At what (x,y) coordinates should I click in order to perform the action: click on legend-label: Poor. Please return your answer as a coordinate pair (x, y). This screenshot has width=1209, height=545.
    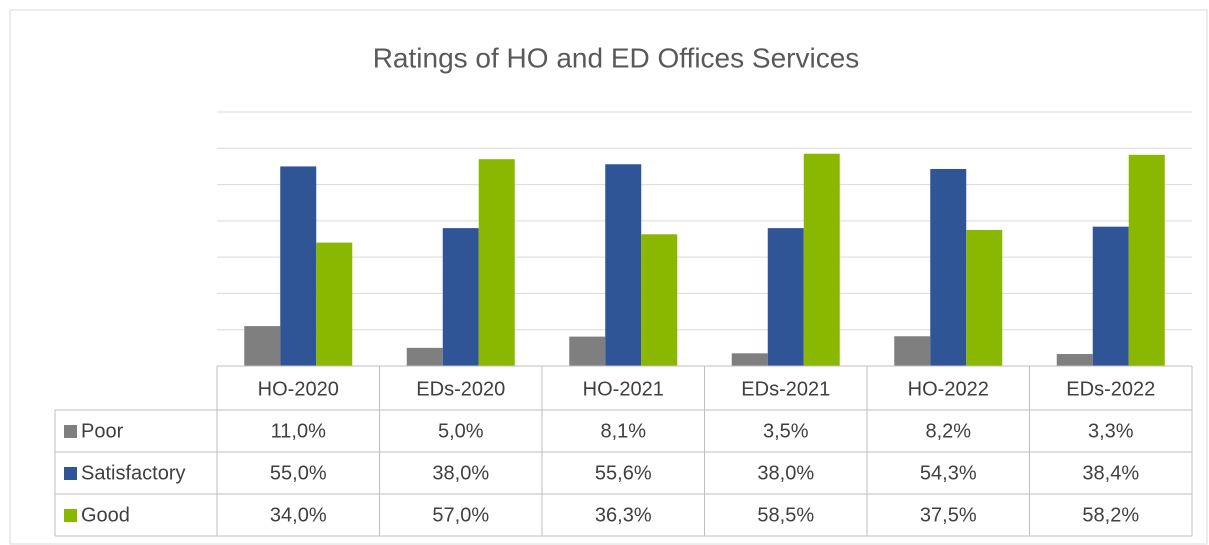
    Looking at the image, I should click on (102, 431).